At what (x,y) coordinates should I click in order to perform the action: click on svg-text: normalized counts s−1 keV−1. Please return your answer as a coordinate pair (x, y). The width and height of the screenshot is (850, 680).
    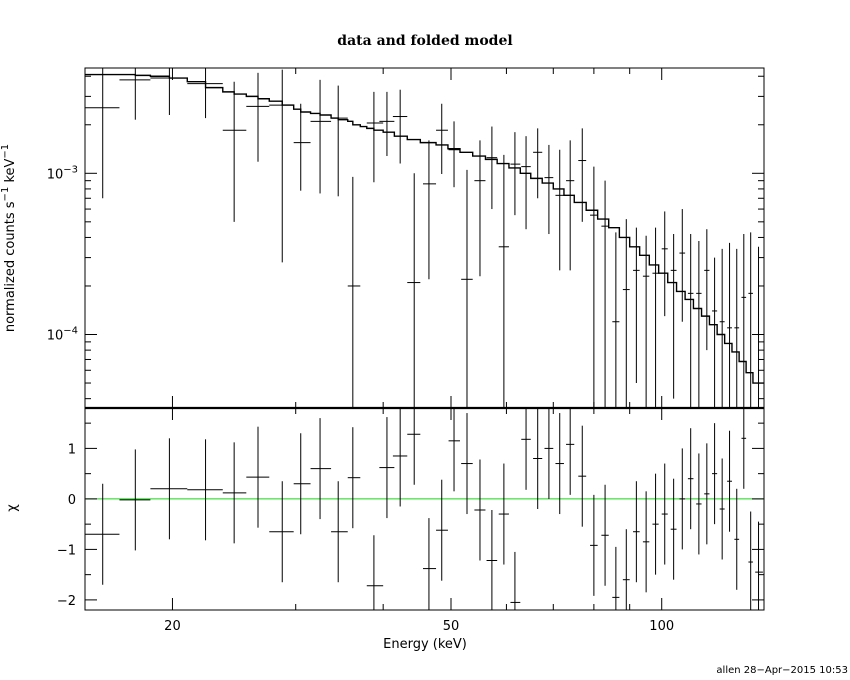
    Looking at the image, I should click on (9, 238).